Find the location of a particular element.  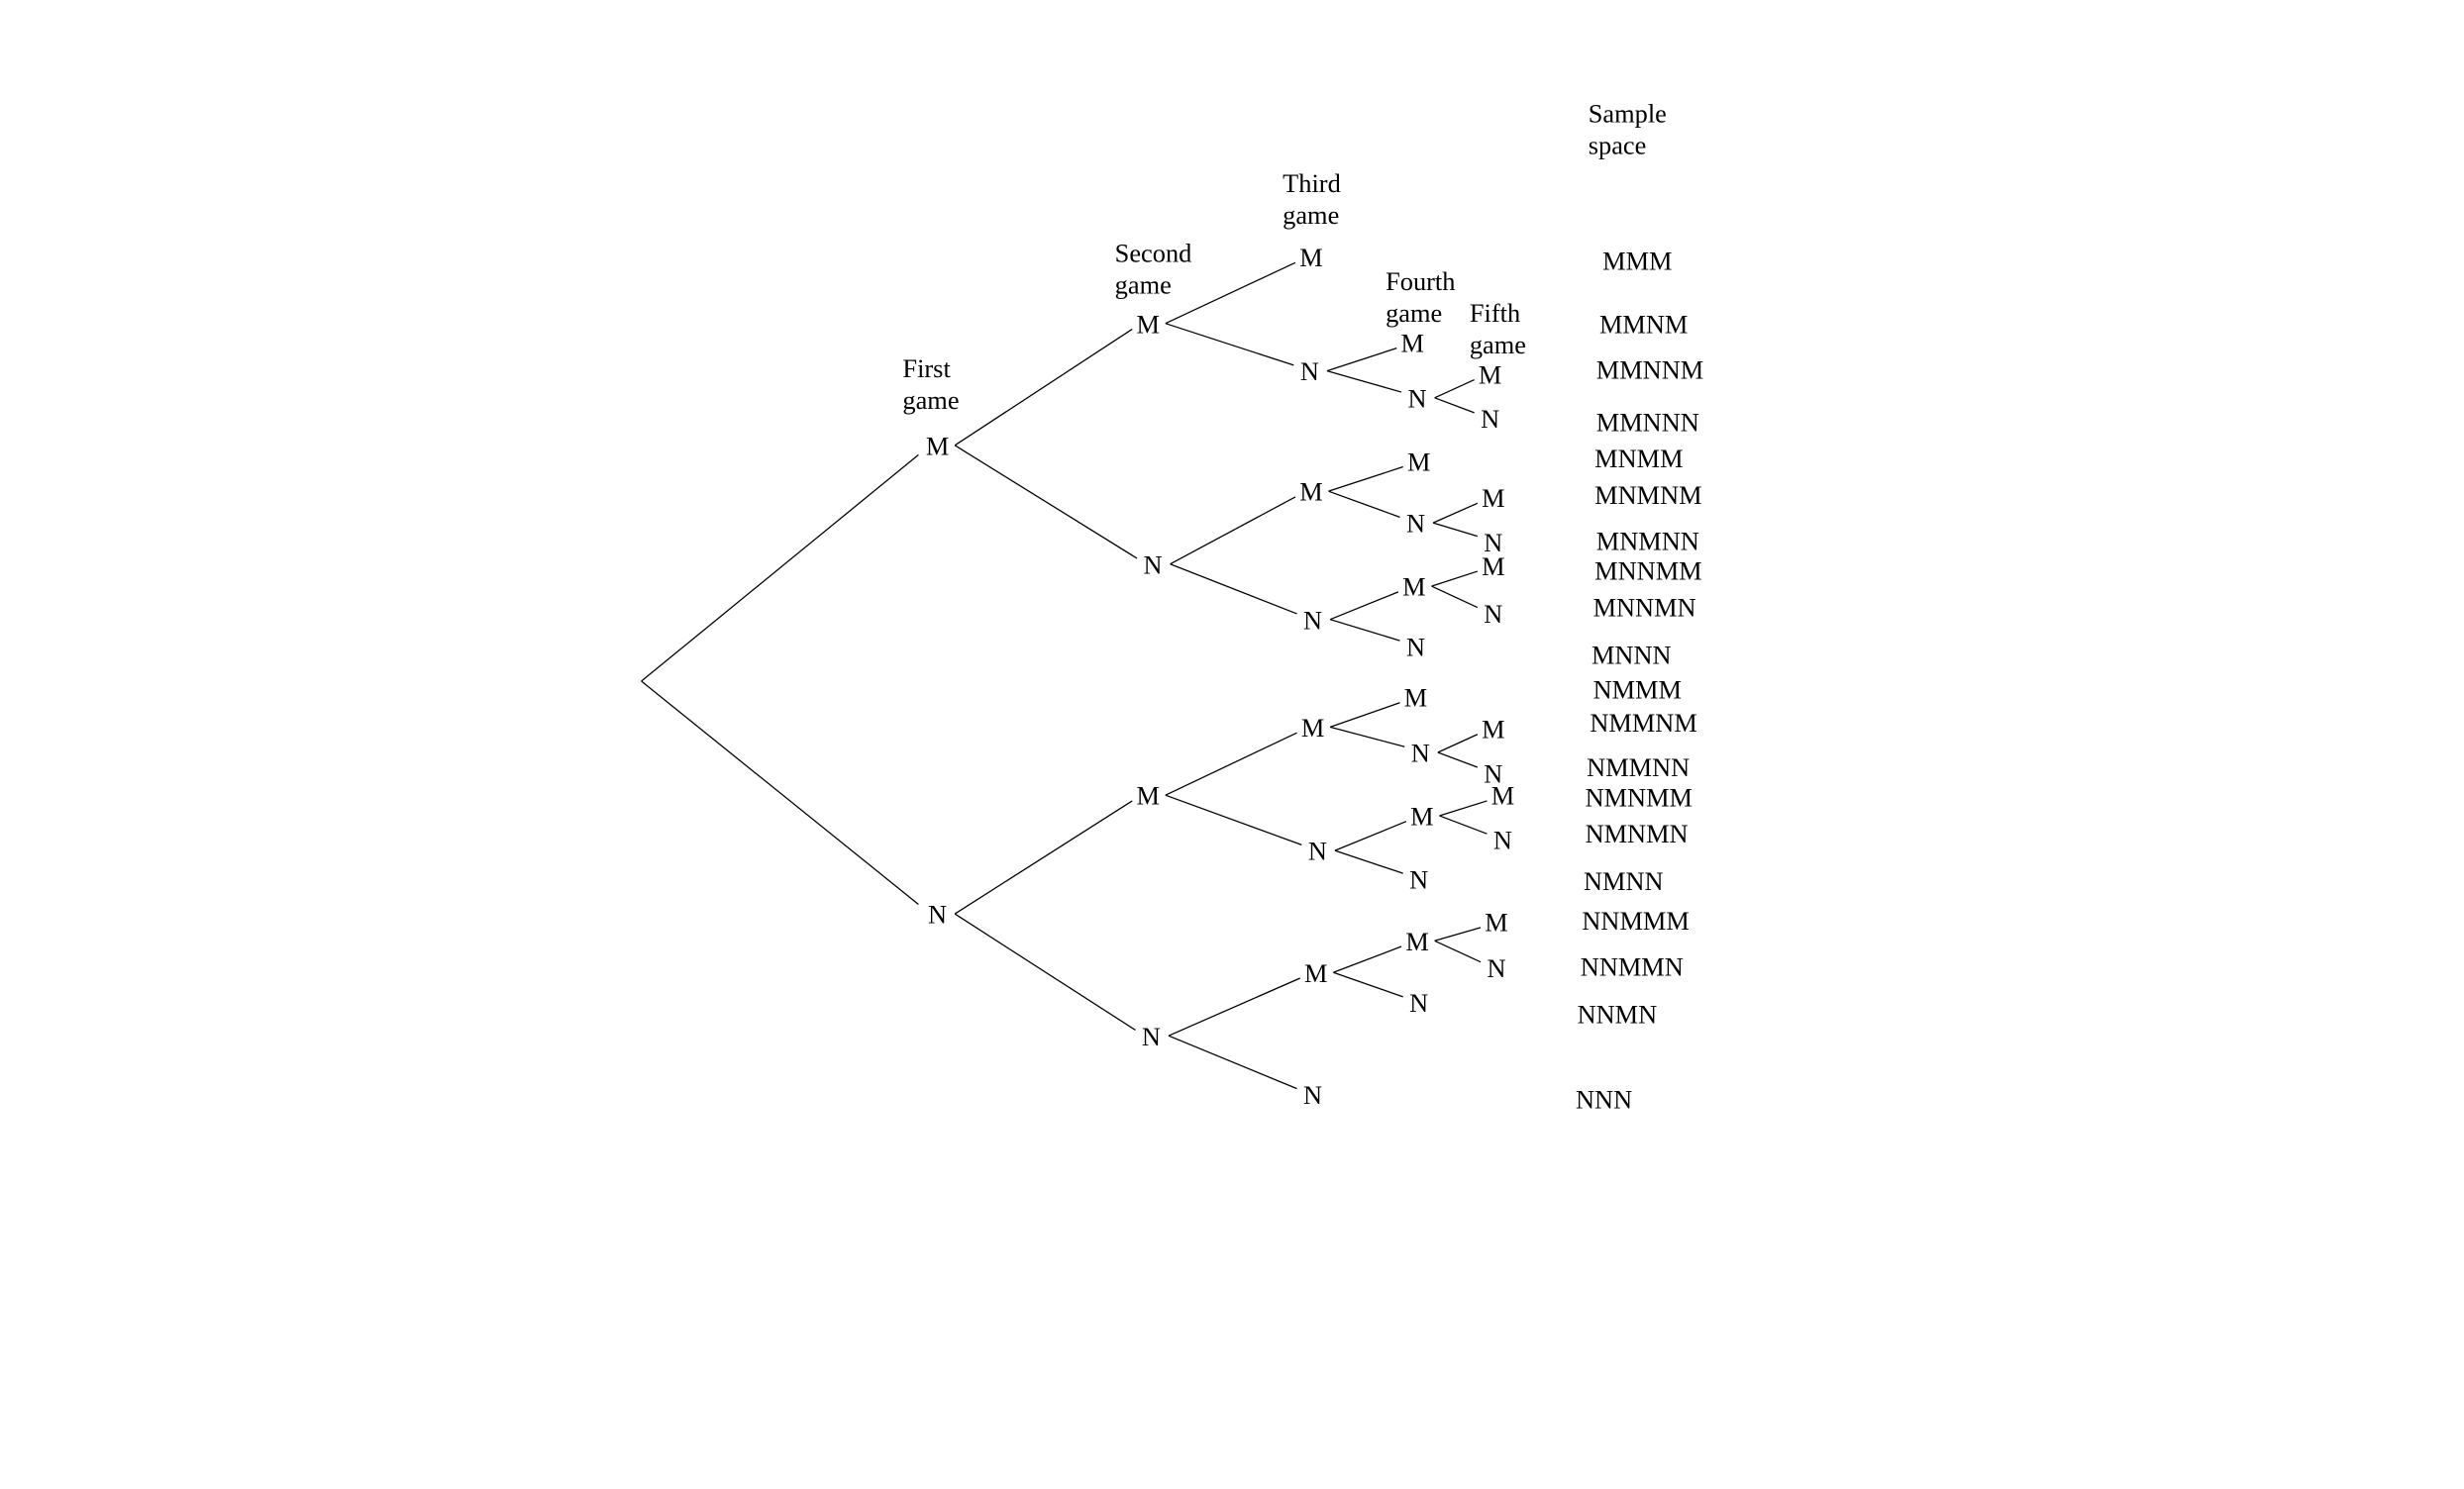

node-MNNM: M is located at coordinates (1414, 587).